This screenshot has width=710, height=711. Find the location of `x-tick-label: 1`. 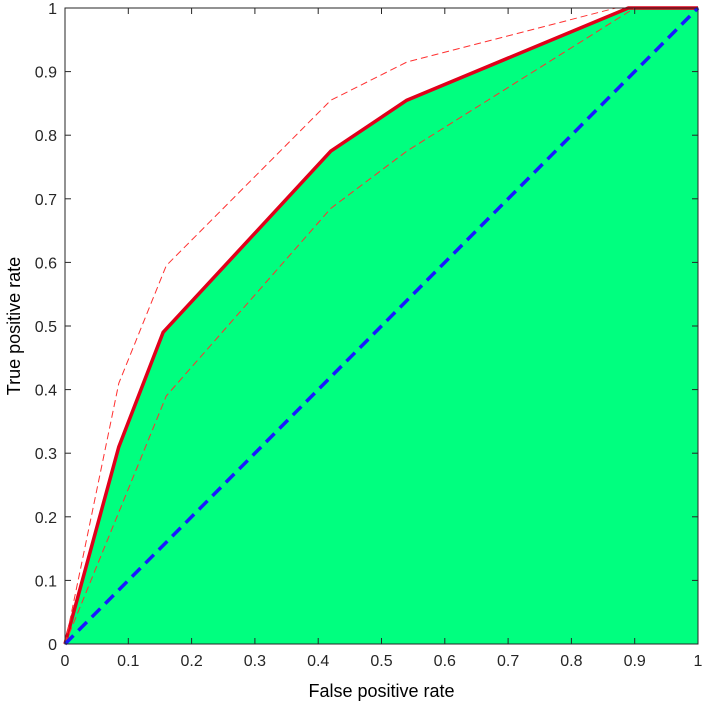

x-tick-label: 1 is located at coordinates (698, 661).